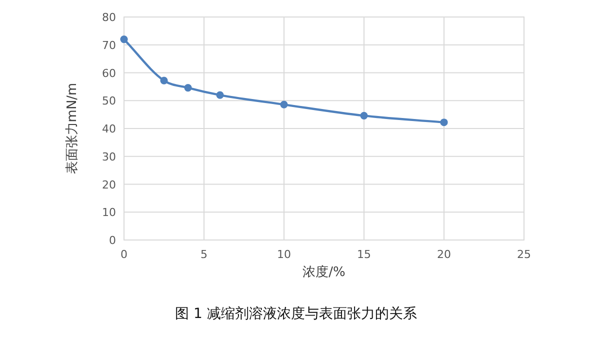 This screenshot has width=607, height=350. Describe the element at coordinates (364, 254) in the screenshot. I see `x-tick-label: 15` at that location.